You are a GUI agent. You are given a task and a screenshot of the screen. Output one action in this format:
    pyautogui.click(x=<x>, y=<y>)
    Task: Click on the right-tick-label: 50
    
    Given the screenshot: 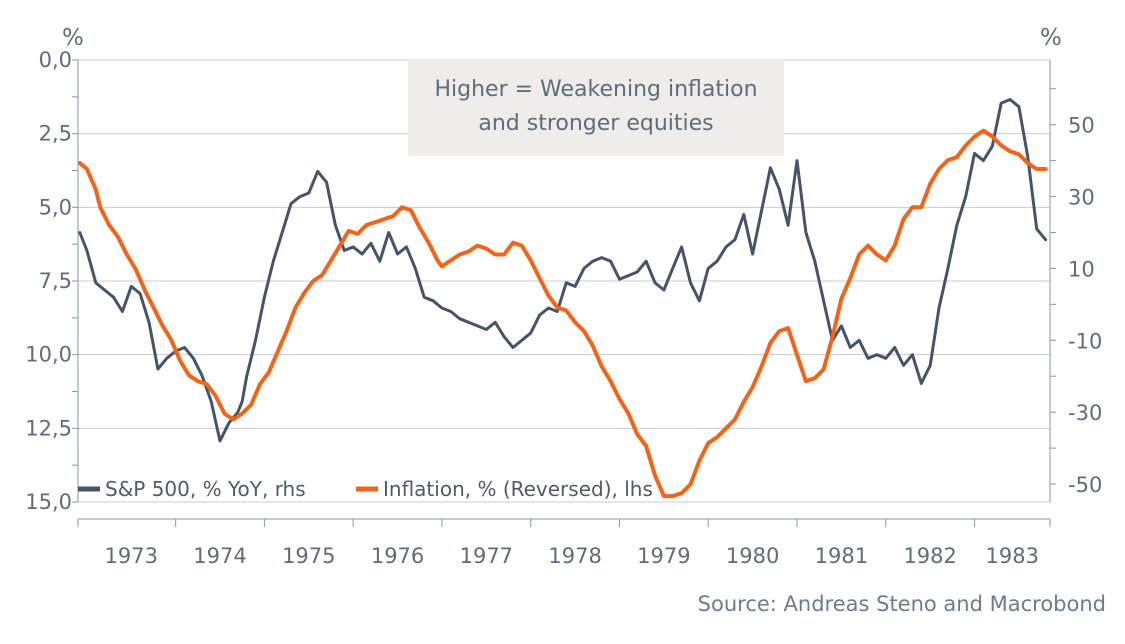 What is the action you would take?
    pyautogui.click(x=1081, y=126)
    